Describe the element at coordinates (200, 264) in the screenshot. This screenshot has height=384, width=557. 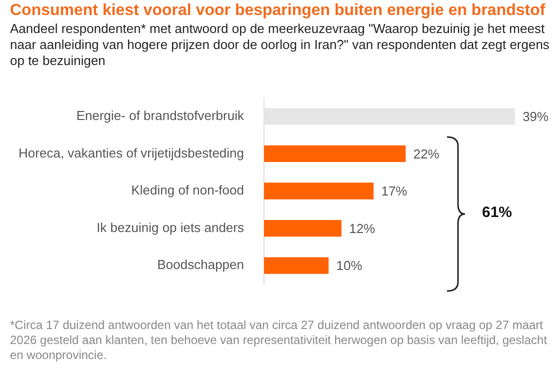
I see `y-tick-label: Boodschappen` at that location.